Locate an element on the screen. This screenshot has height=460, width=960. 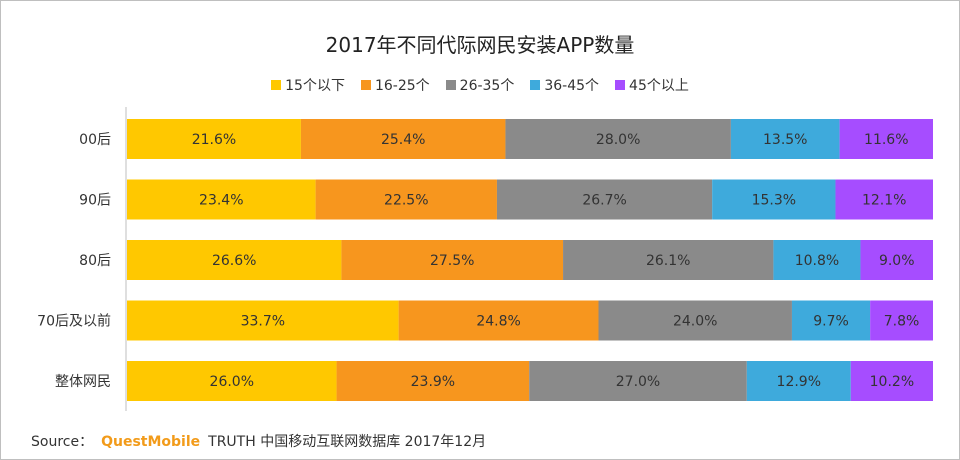
chart-title: 2017年不同代际网民安装APP数量 is located at coordinates (480, 45).